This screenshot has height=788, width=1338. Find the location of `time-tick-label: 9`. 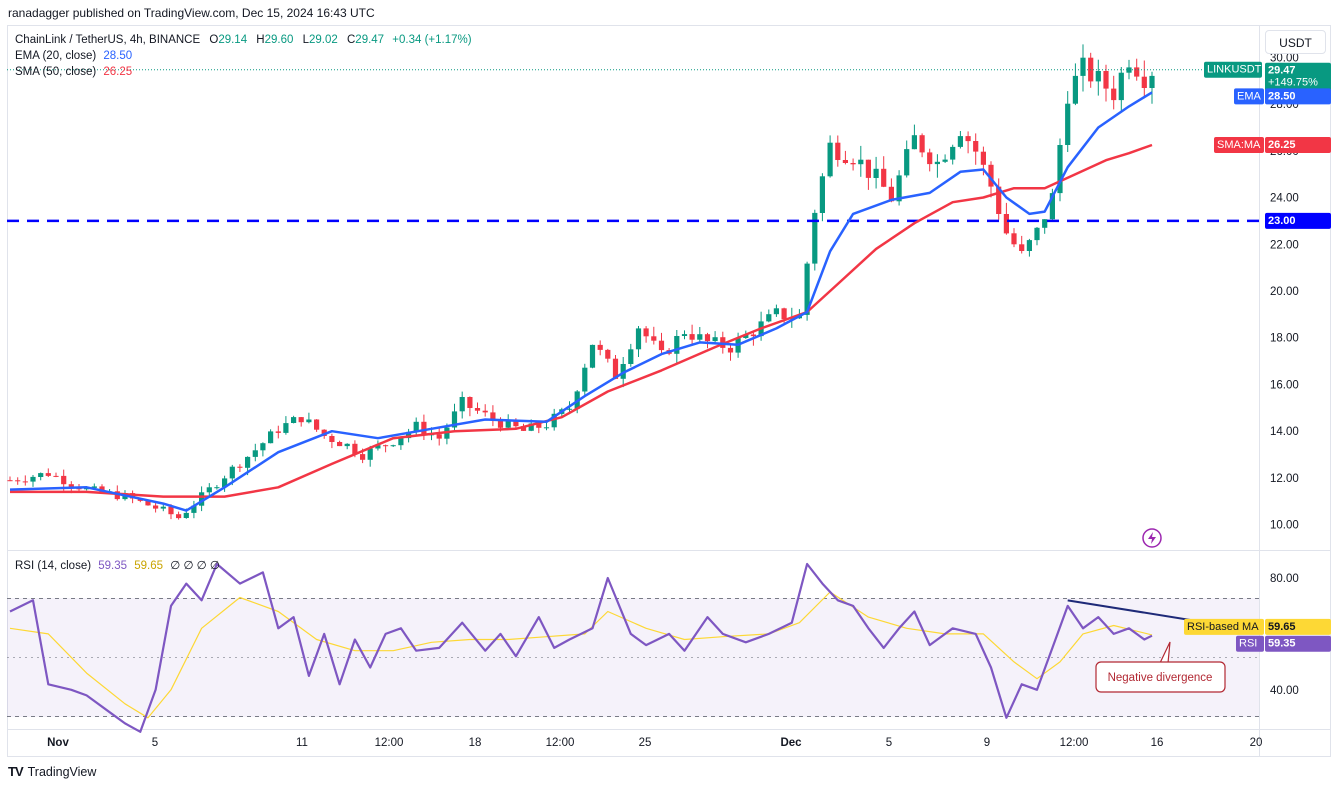

time-tick-label: 9 is located at coordinates (987, 743).